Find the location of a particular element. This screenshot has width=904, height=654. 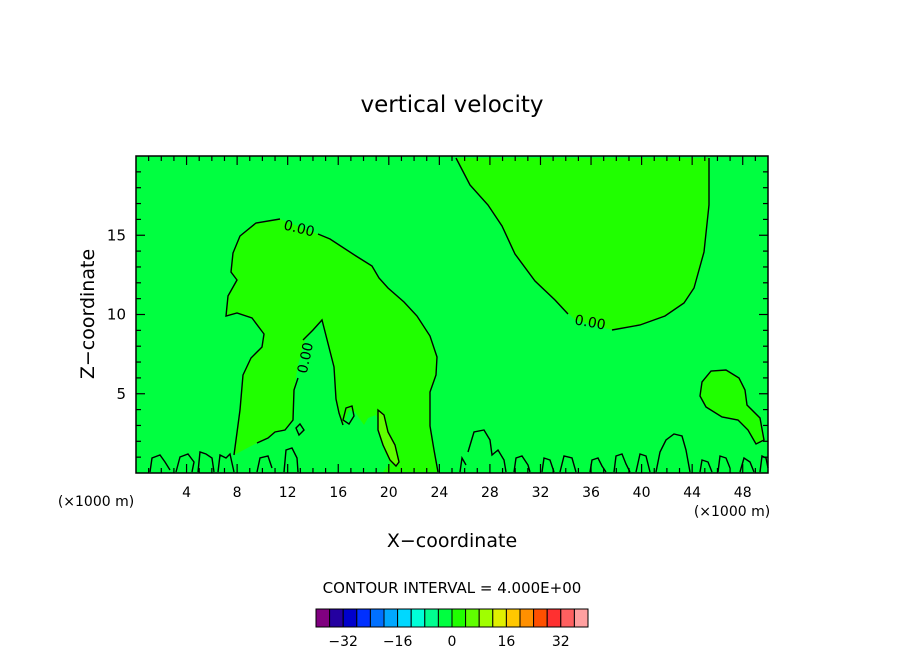

contour-line-strong is located at coordinates (388, 438).